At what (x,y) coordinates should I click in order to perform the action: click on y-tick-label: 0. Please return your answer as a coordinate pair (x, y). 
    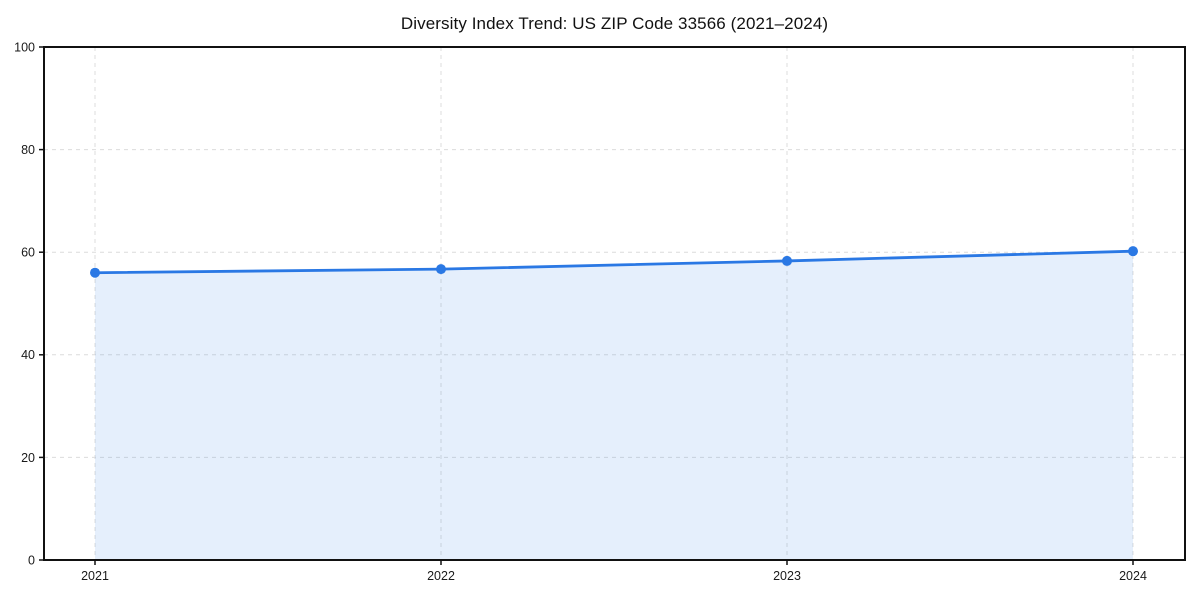
    Looking at the image, I should click on (31, 560).